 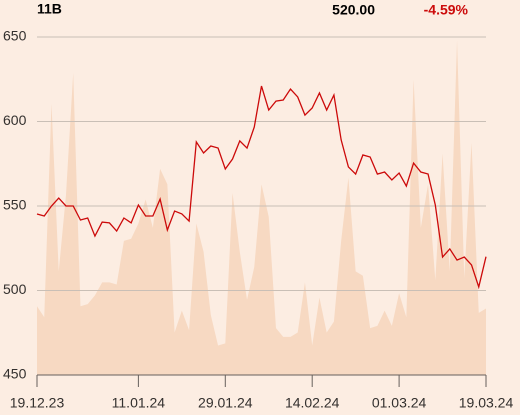 I want to click on change: -4.59%, so click(x=446, y=10).